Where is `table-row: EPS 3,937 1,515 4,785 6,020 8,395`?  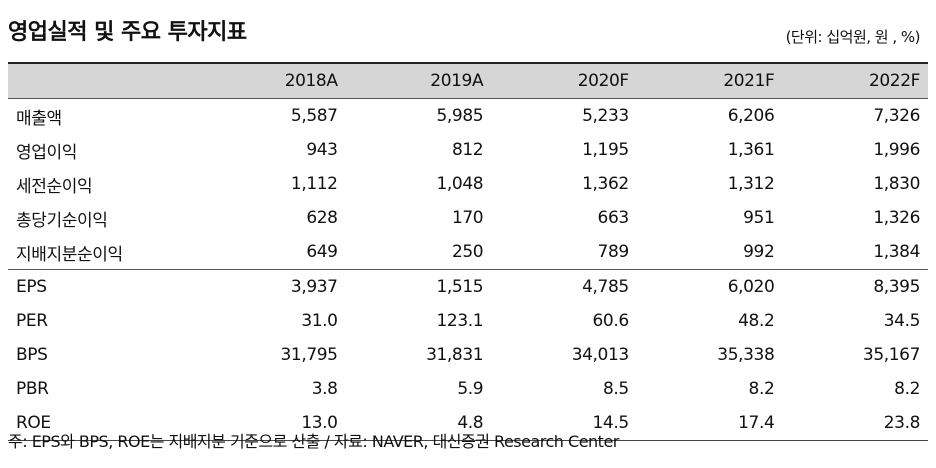 table-row: EPS 3,937 1,515 4,785 6,020 8,395 is located at coordinates (468, 286).